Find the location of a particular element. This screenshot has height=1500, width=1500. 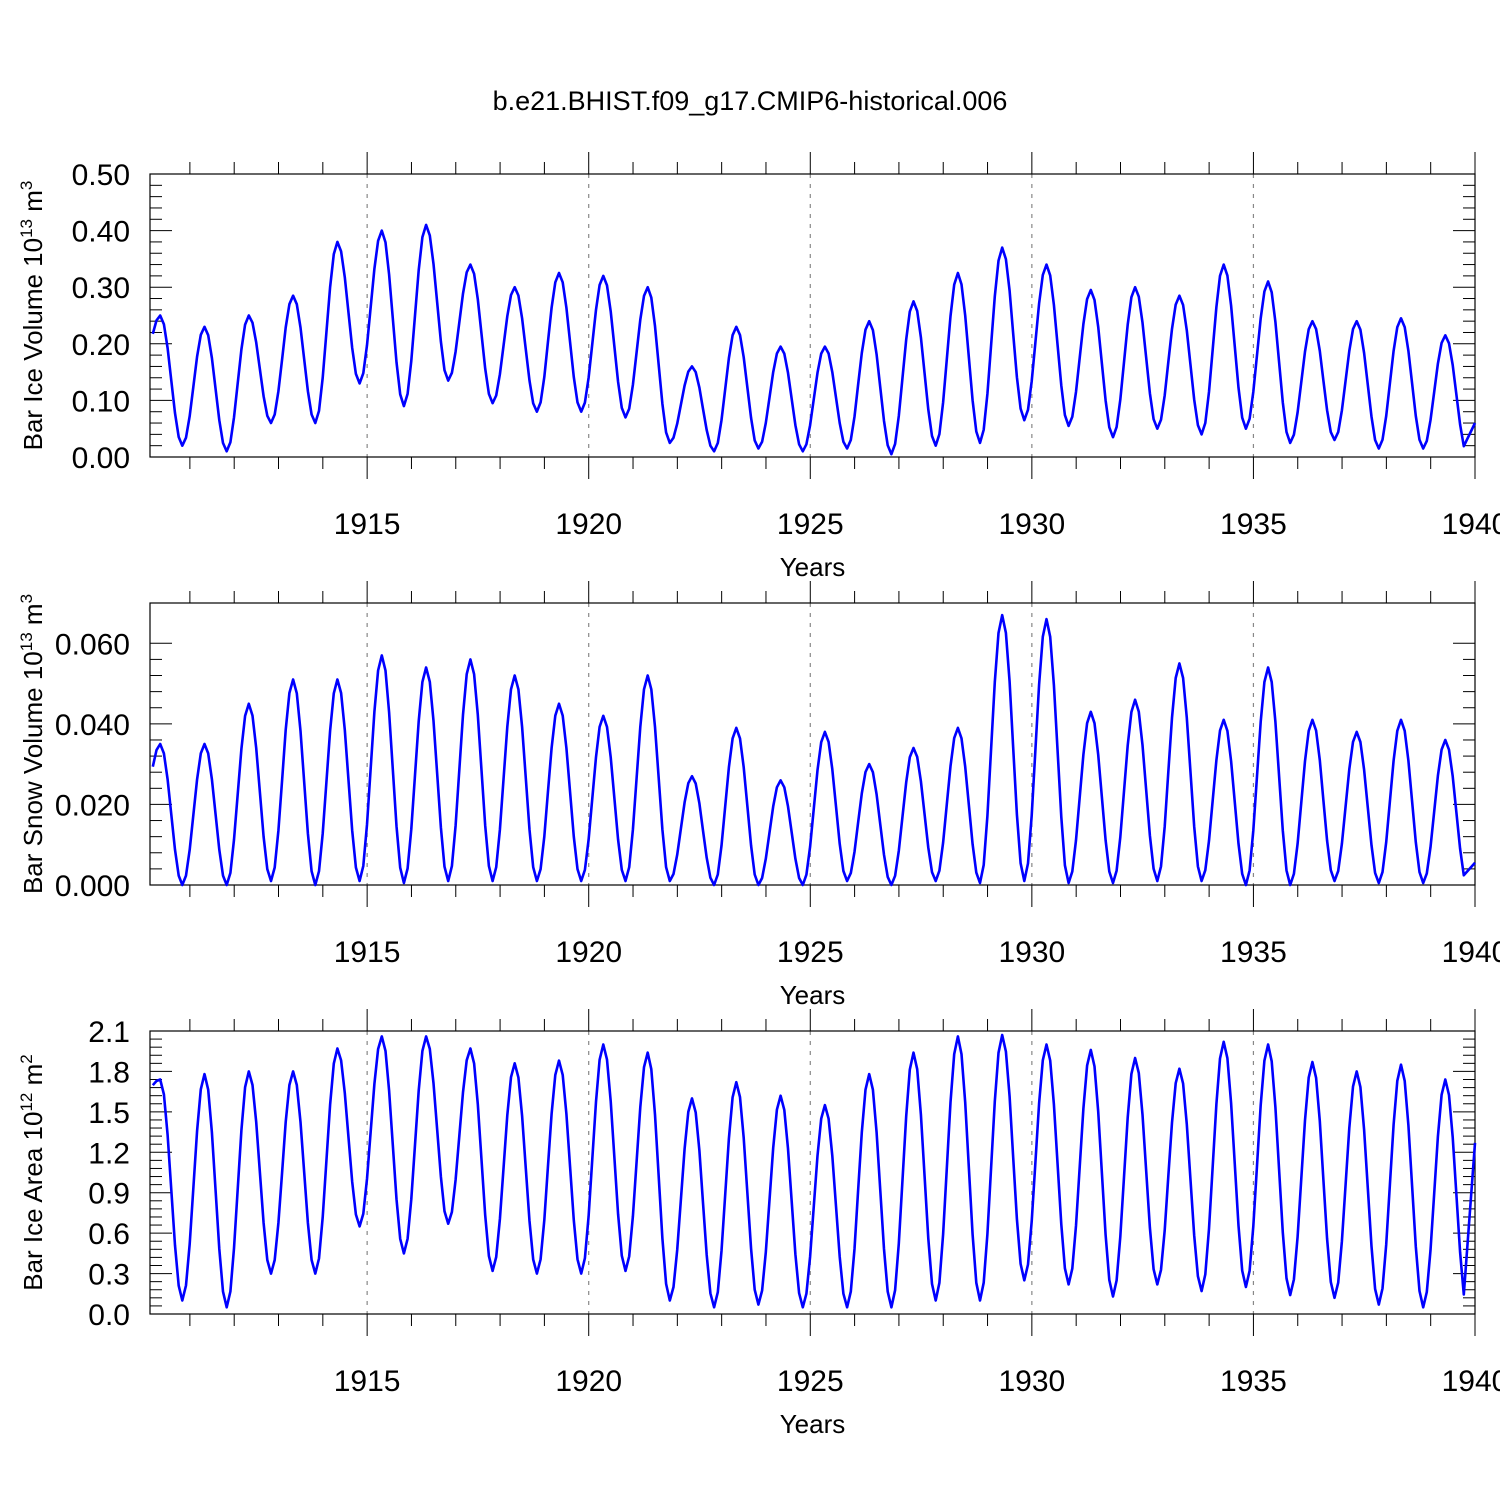

y-tick-label: 0.020 is located at coordinates (92, 805).